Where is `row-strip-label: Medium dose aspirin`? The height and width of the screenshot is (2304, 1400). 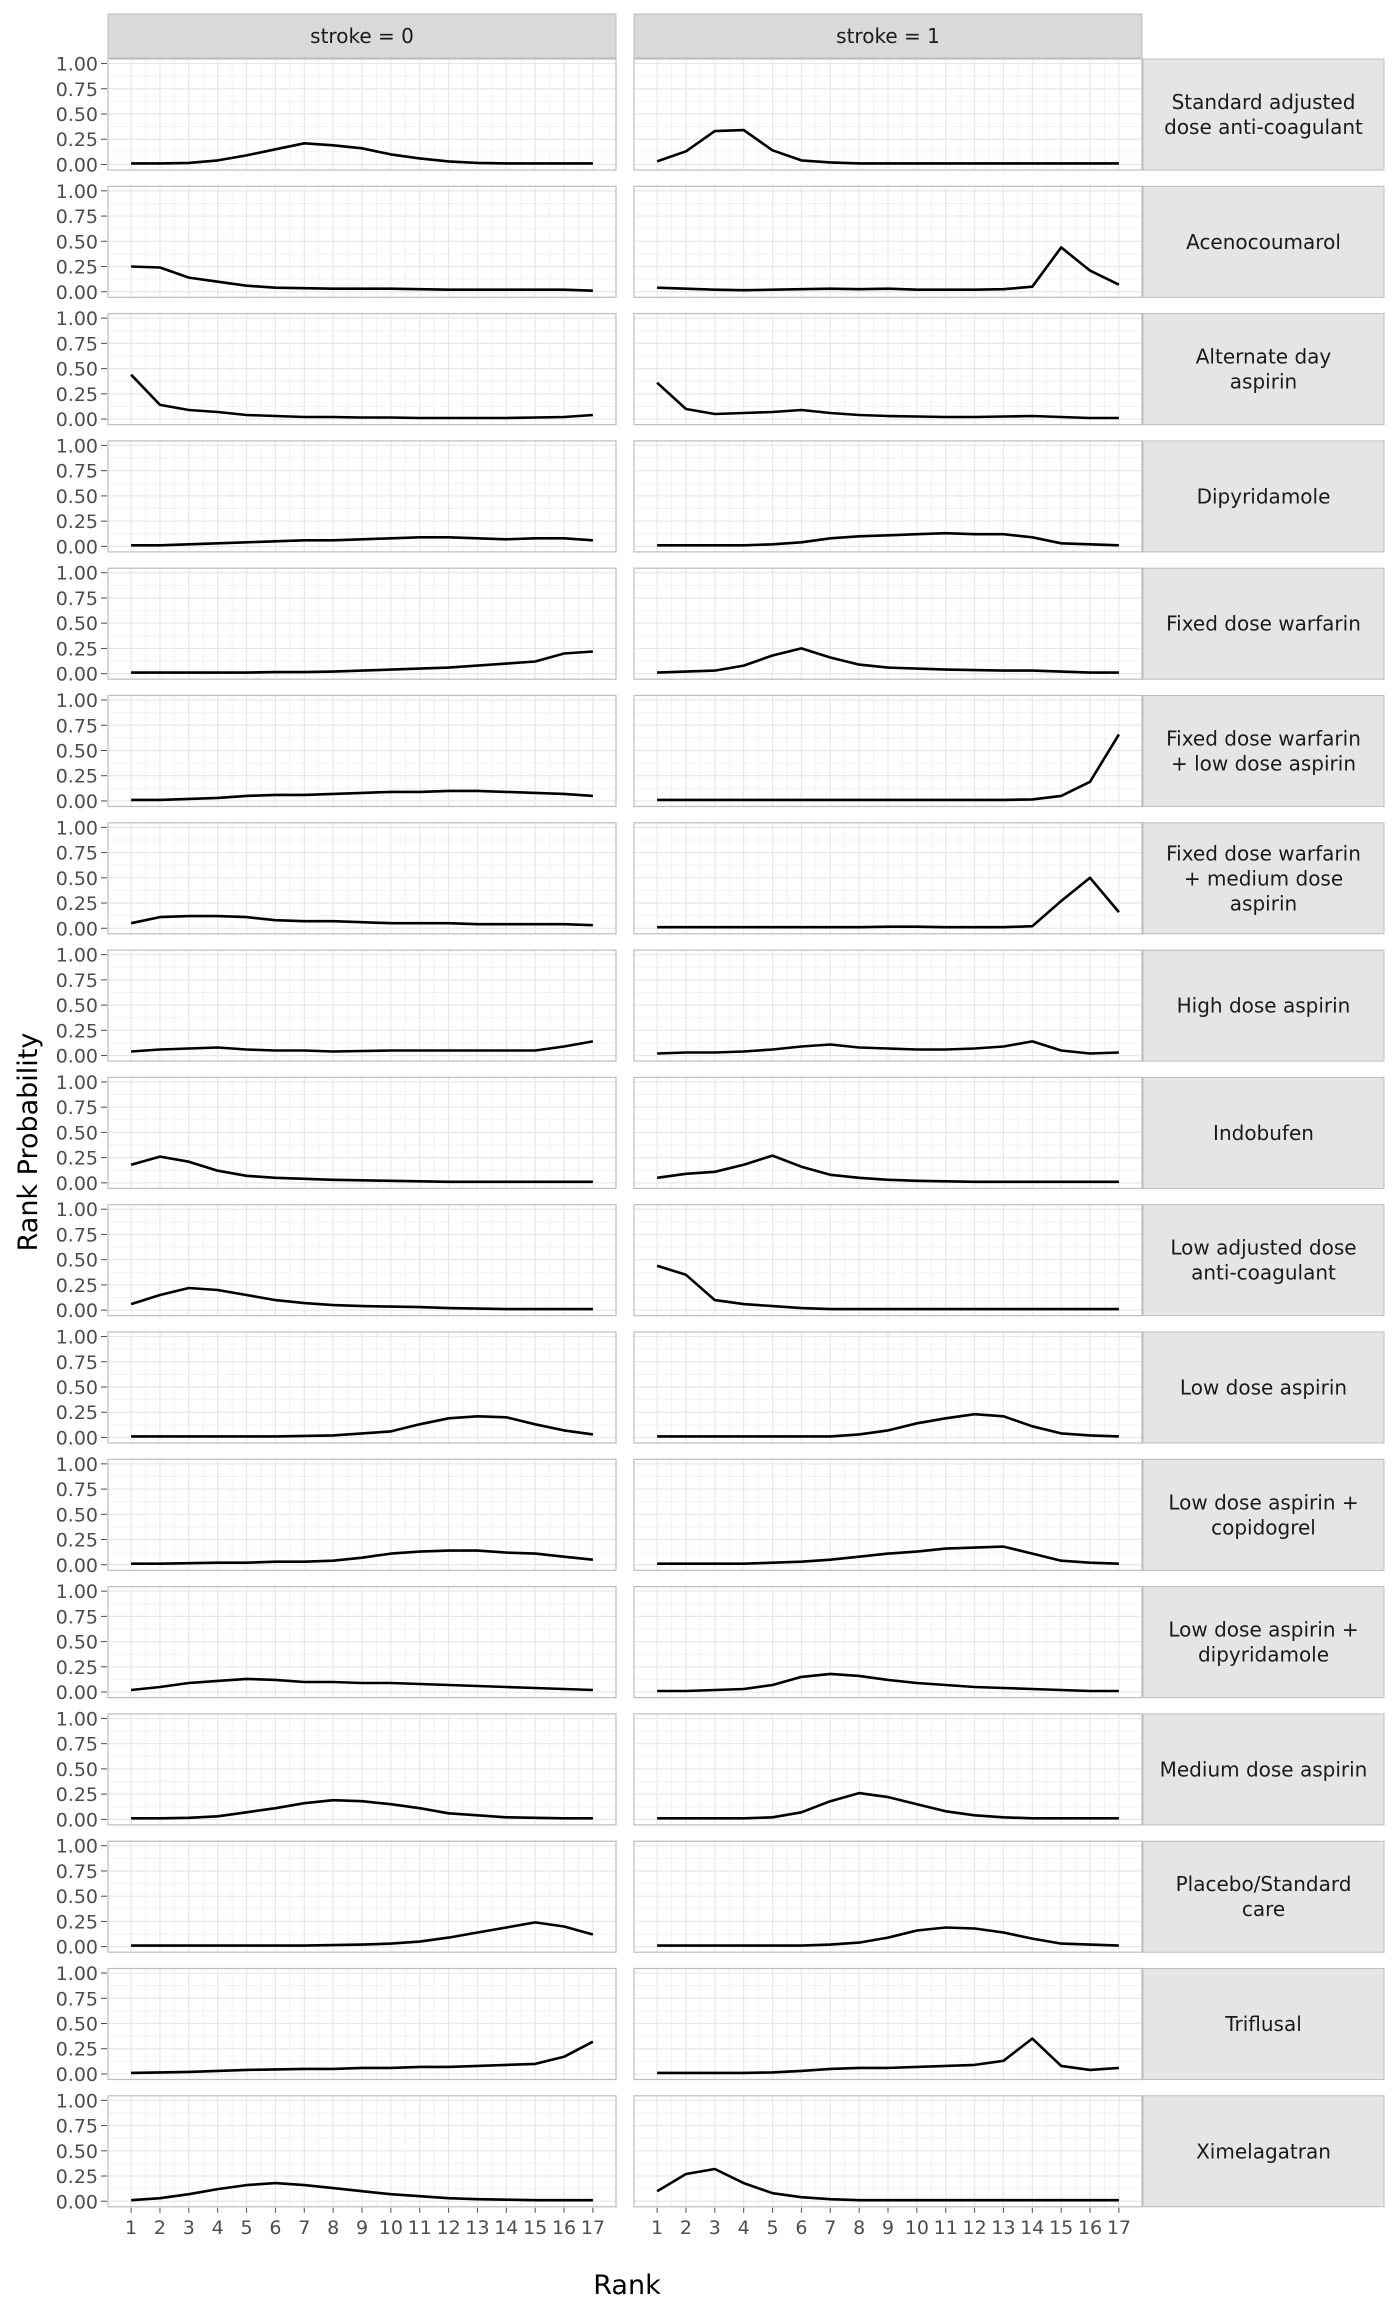 row-strip-label: Medium dose aspirin is located at coordinates (1264, 1769).